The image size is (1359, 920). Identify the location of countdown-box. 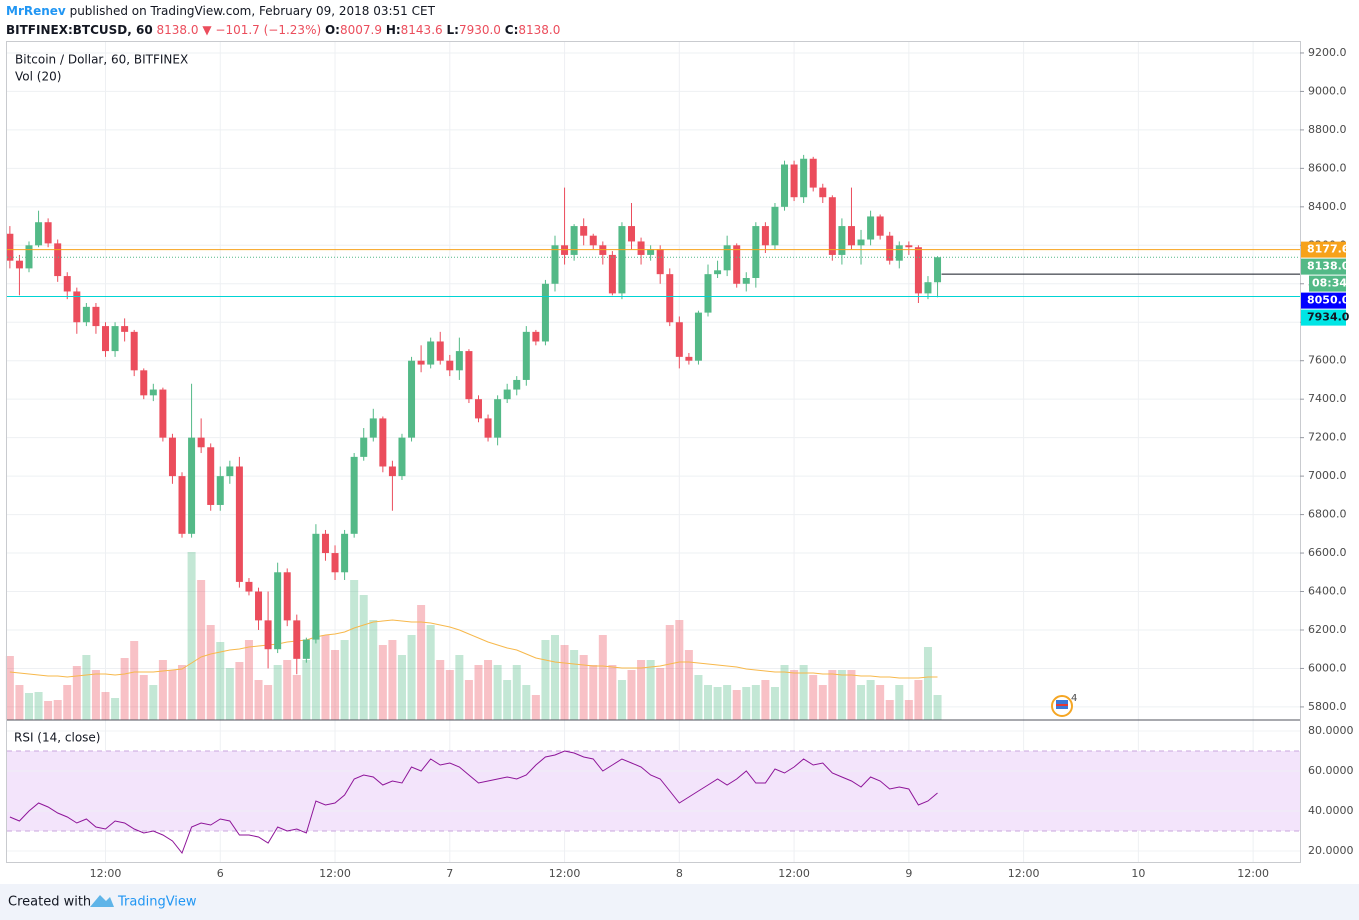
(1327, 283).